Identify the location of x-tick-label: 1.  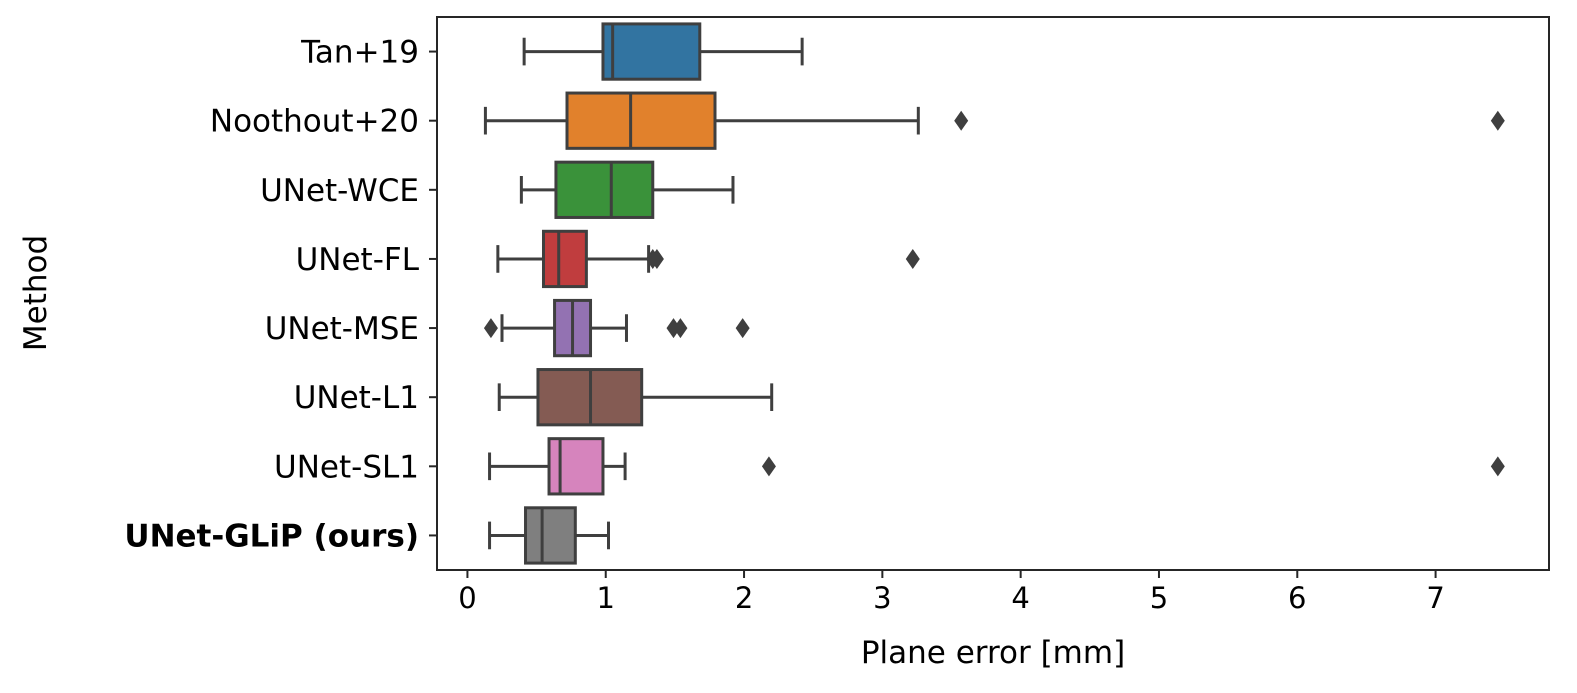
(606, 598).